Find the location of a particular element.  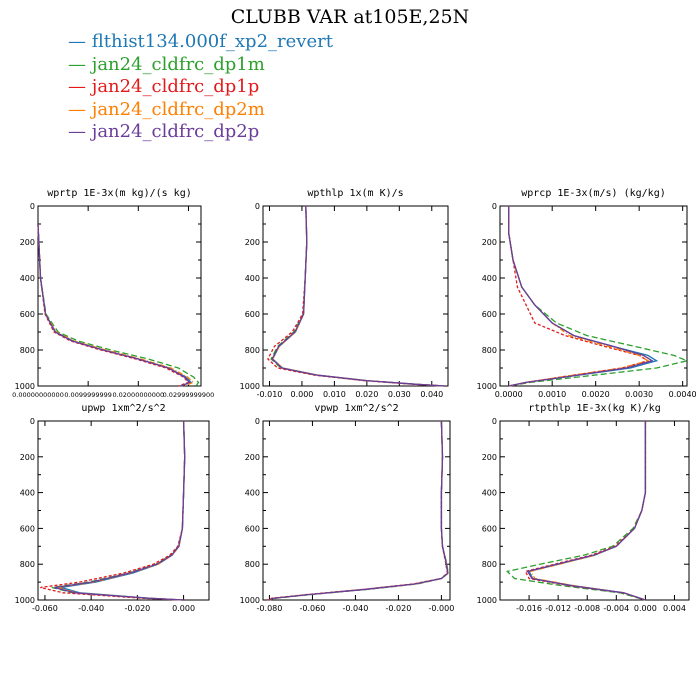

x-tick-label: 0.0040 is located at coordinates (683, 394).